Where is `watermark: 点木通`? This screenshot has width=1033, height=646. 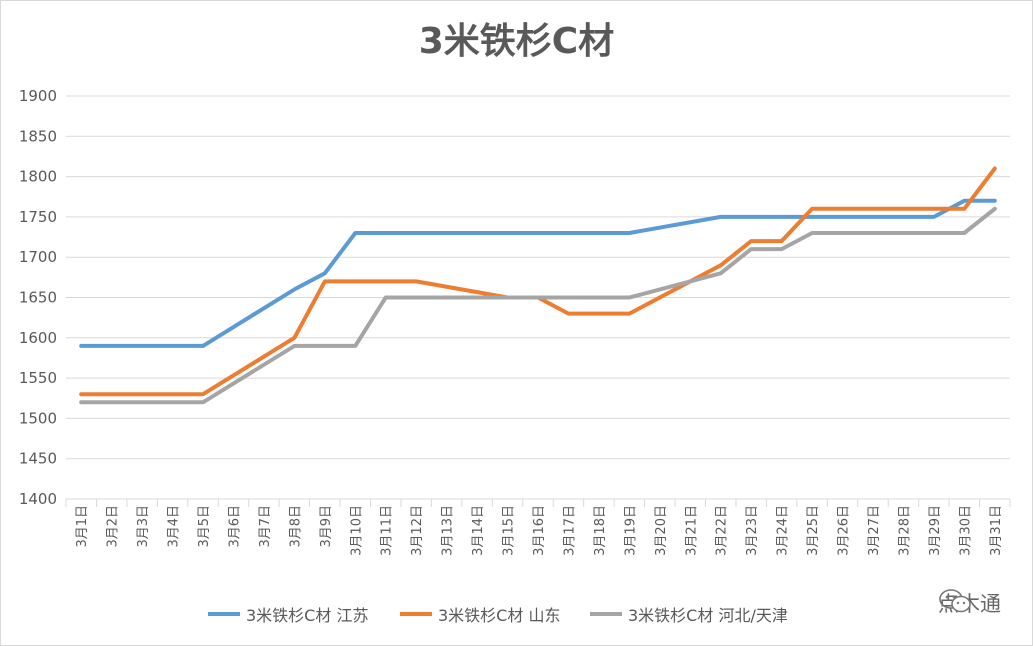
watermark: 点木通 is located at coordinates (969, 603).